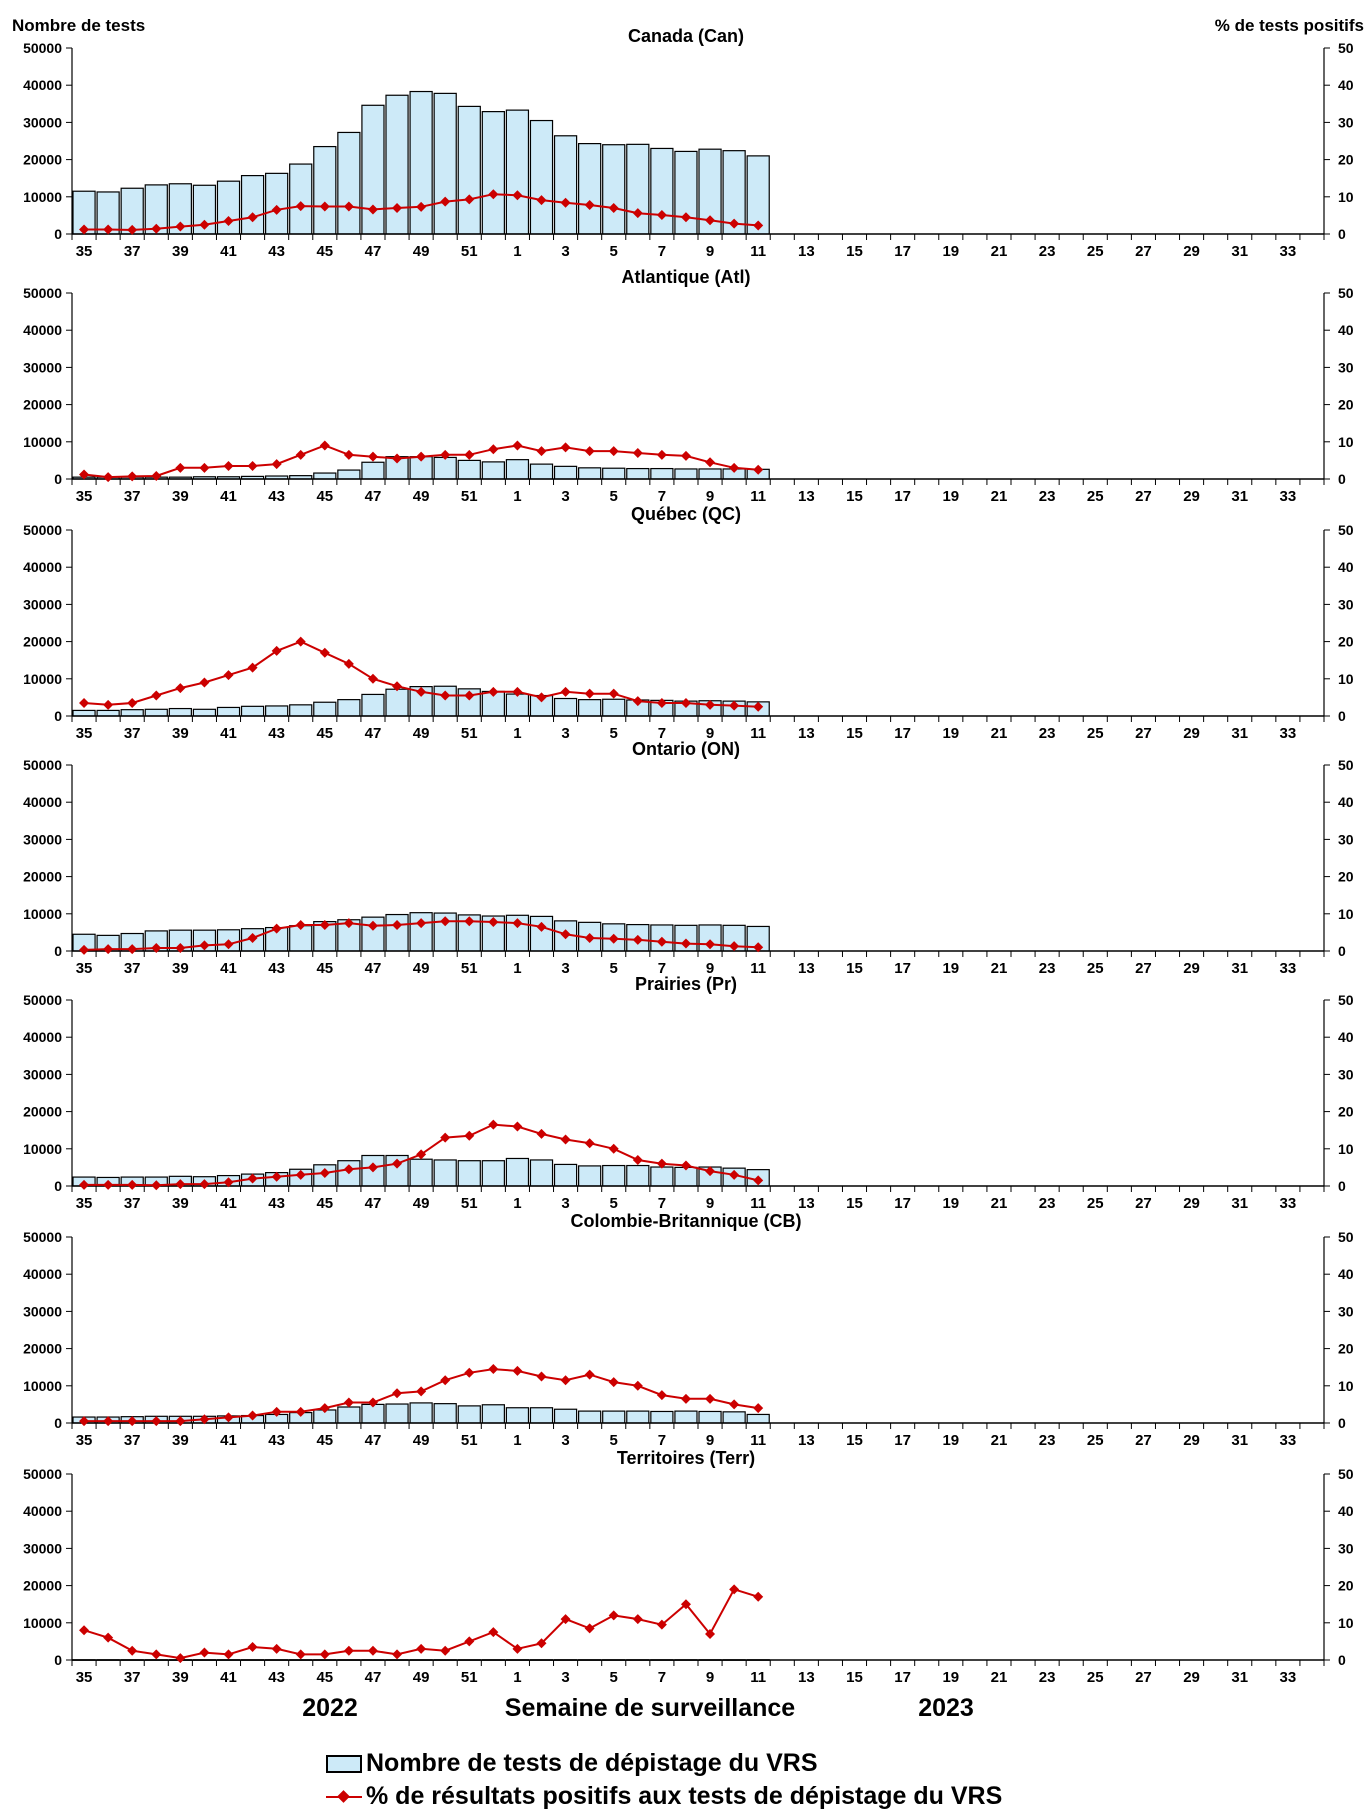  Describe the element at coordinates (373, 733) in the screenshot. I see `x-tick-label: 47` at that location.